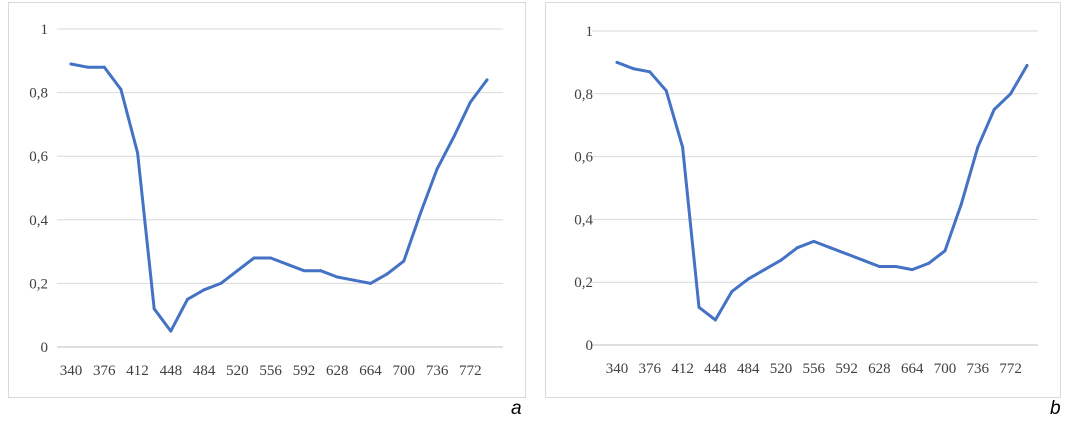  What do you see at coordinates (516, 408) in the screenshot?
I see `panel-label-a: a` at bounding box center [516, 408].